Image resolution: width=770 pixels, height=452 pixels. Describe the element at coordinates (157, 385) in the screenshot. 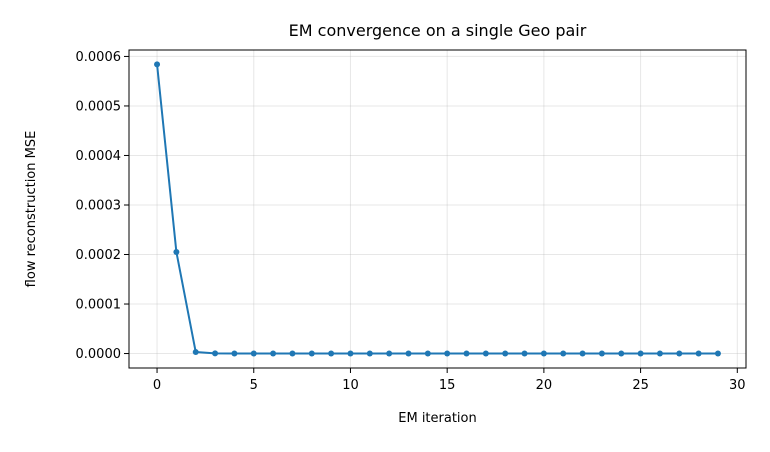

I see `x-tick-label: 0` at that location.